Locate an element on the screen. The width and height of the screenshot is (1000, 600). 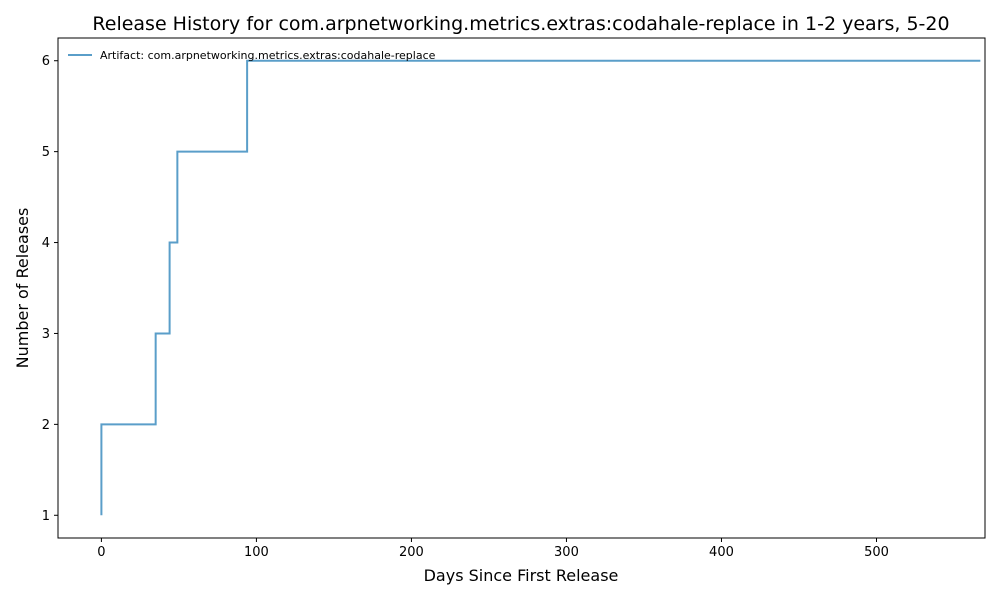
x-tick-label: 200 is located at coordinates (411, 552).